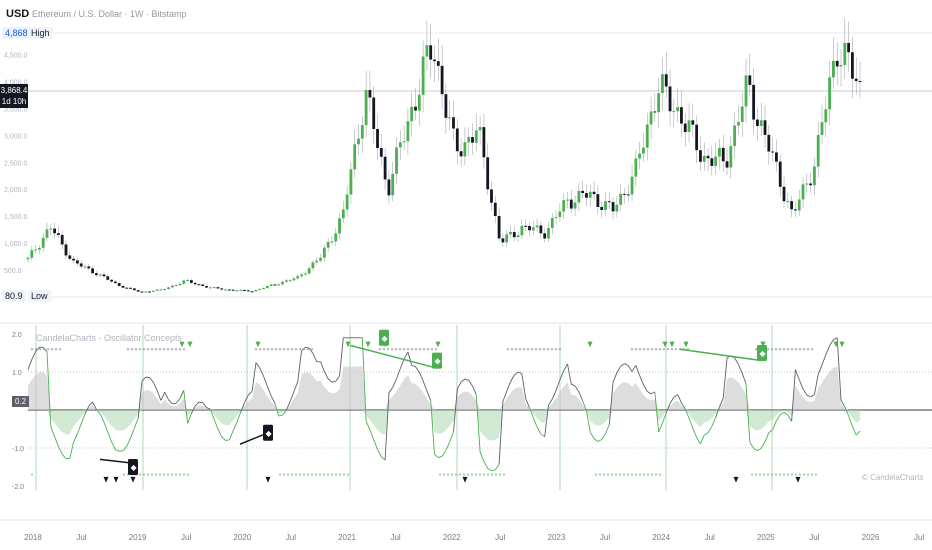 This screenshot has height=550, width=932. Describe the element at coordinates (14, 101) in the screenshot. I see `bar-countdown: 1d 10h` at that location.